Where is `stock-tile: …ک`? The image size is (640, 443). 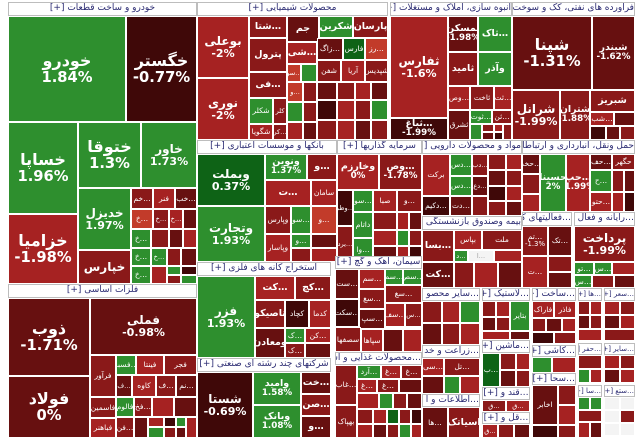 stock-tile: …ک is located at coordinates (295, 335).